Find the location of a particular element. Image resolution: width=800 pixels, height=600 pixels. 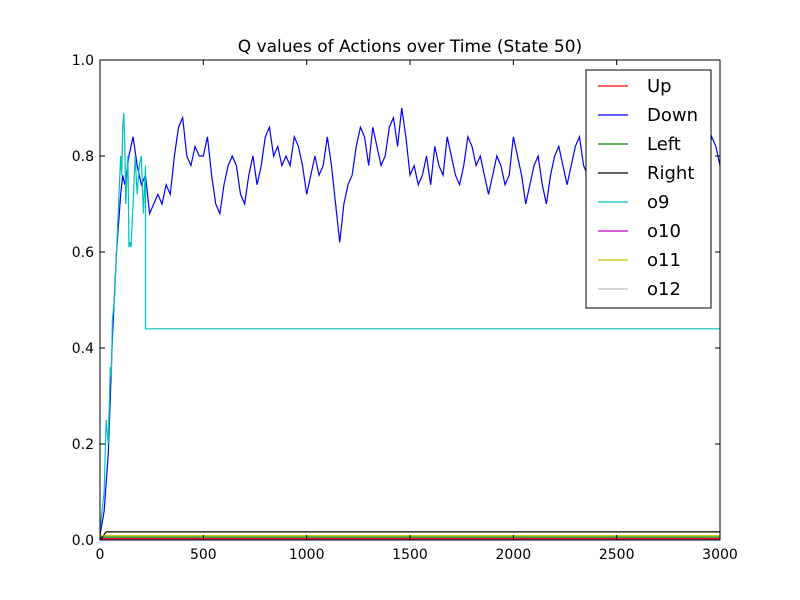

legend-label-o11: o11 is located at coordinates (664, 260).